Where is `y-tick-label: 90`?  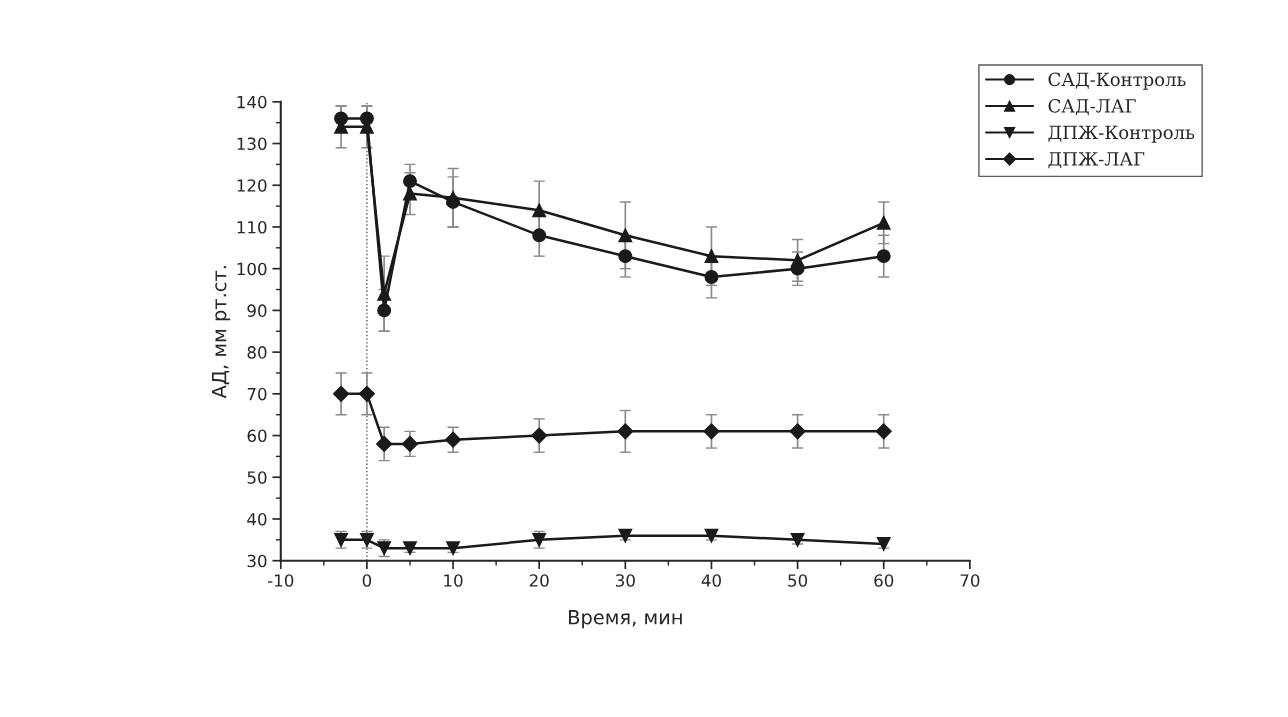 y-tick-label: 90 is located at coordinates (257, 310).